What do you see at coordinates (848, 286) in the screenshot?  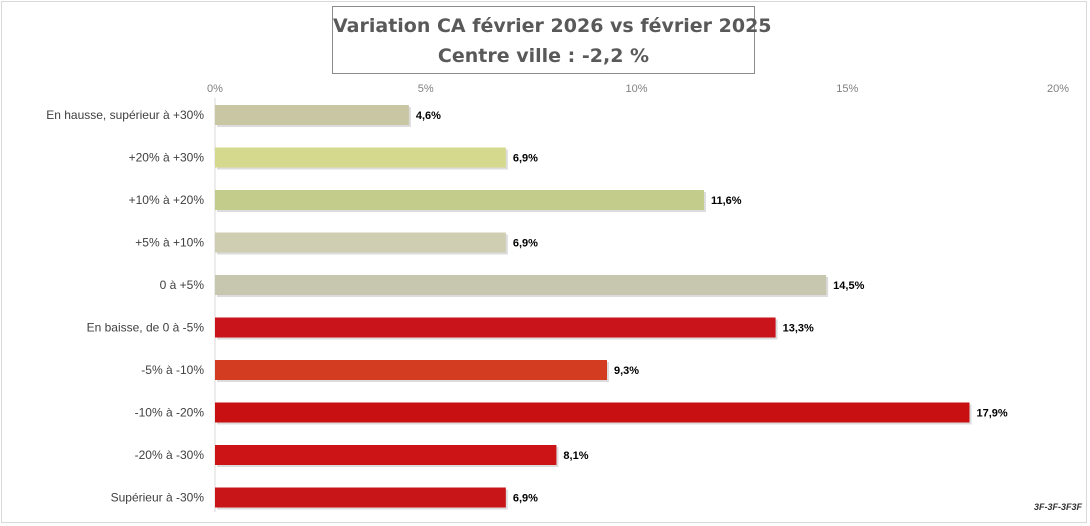 I see `data-label: 14,5%` at bounding box center [848, 286].